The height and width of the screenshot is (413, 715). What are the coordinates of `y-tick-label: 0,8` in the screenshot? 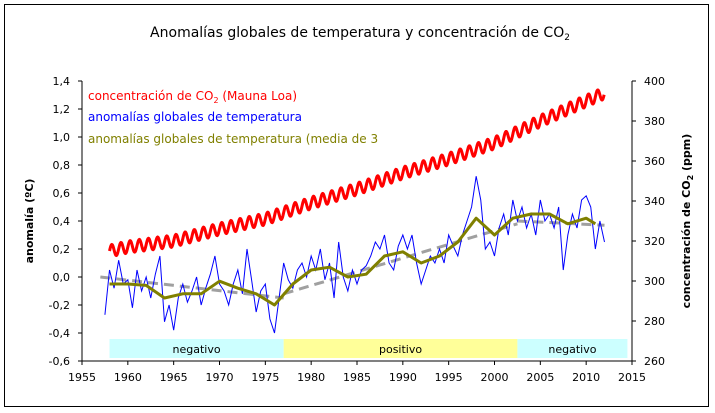 It's located at (62, 165).